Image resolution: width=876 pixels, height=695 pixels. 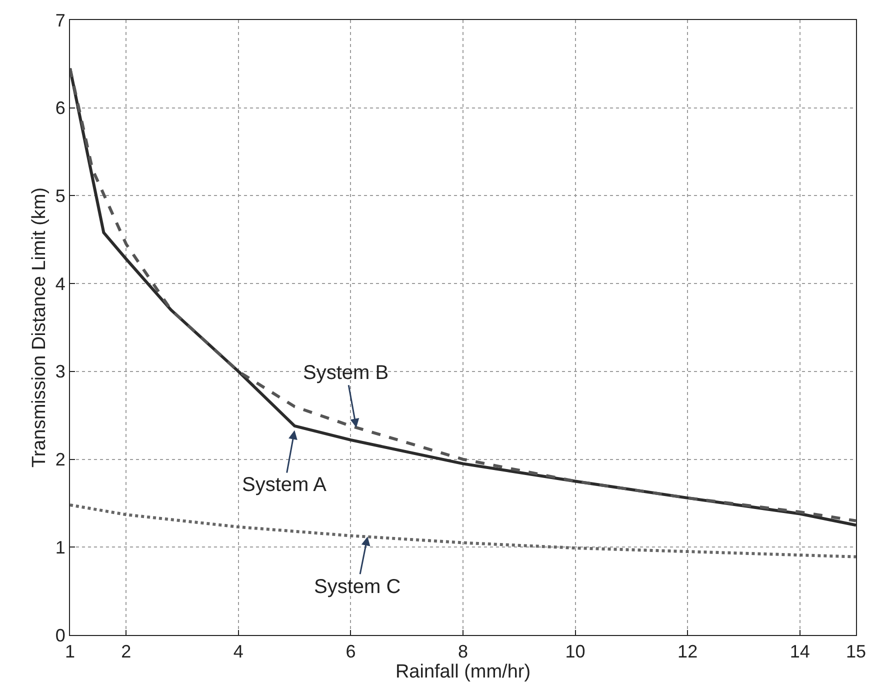 What do you see at coordinates (238, 652) in the screenshot?
I see `x-tick-label: 4` at bounding box center [238, 652].